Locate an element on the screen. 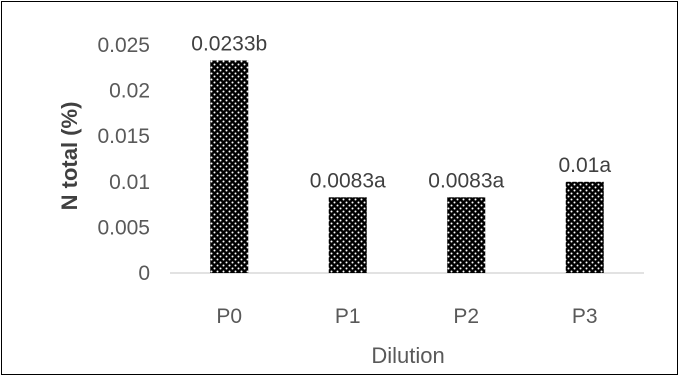 The width and height of the screenshot is (681, 378). x-tick-label: P2 is located at coordinates (466, 316).